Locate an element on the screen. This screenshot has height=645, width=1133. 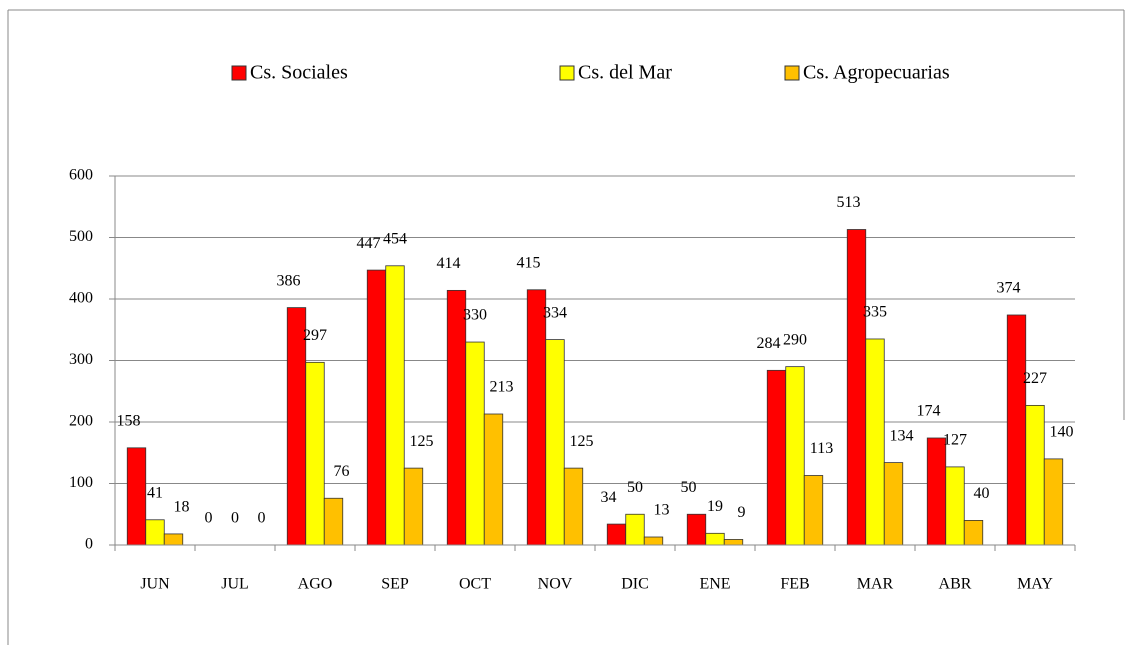
data-label: 127 is located at coordinates (955, 440).